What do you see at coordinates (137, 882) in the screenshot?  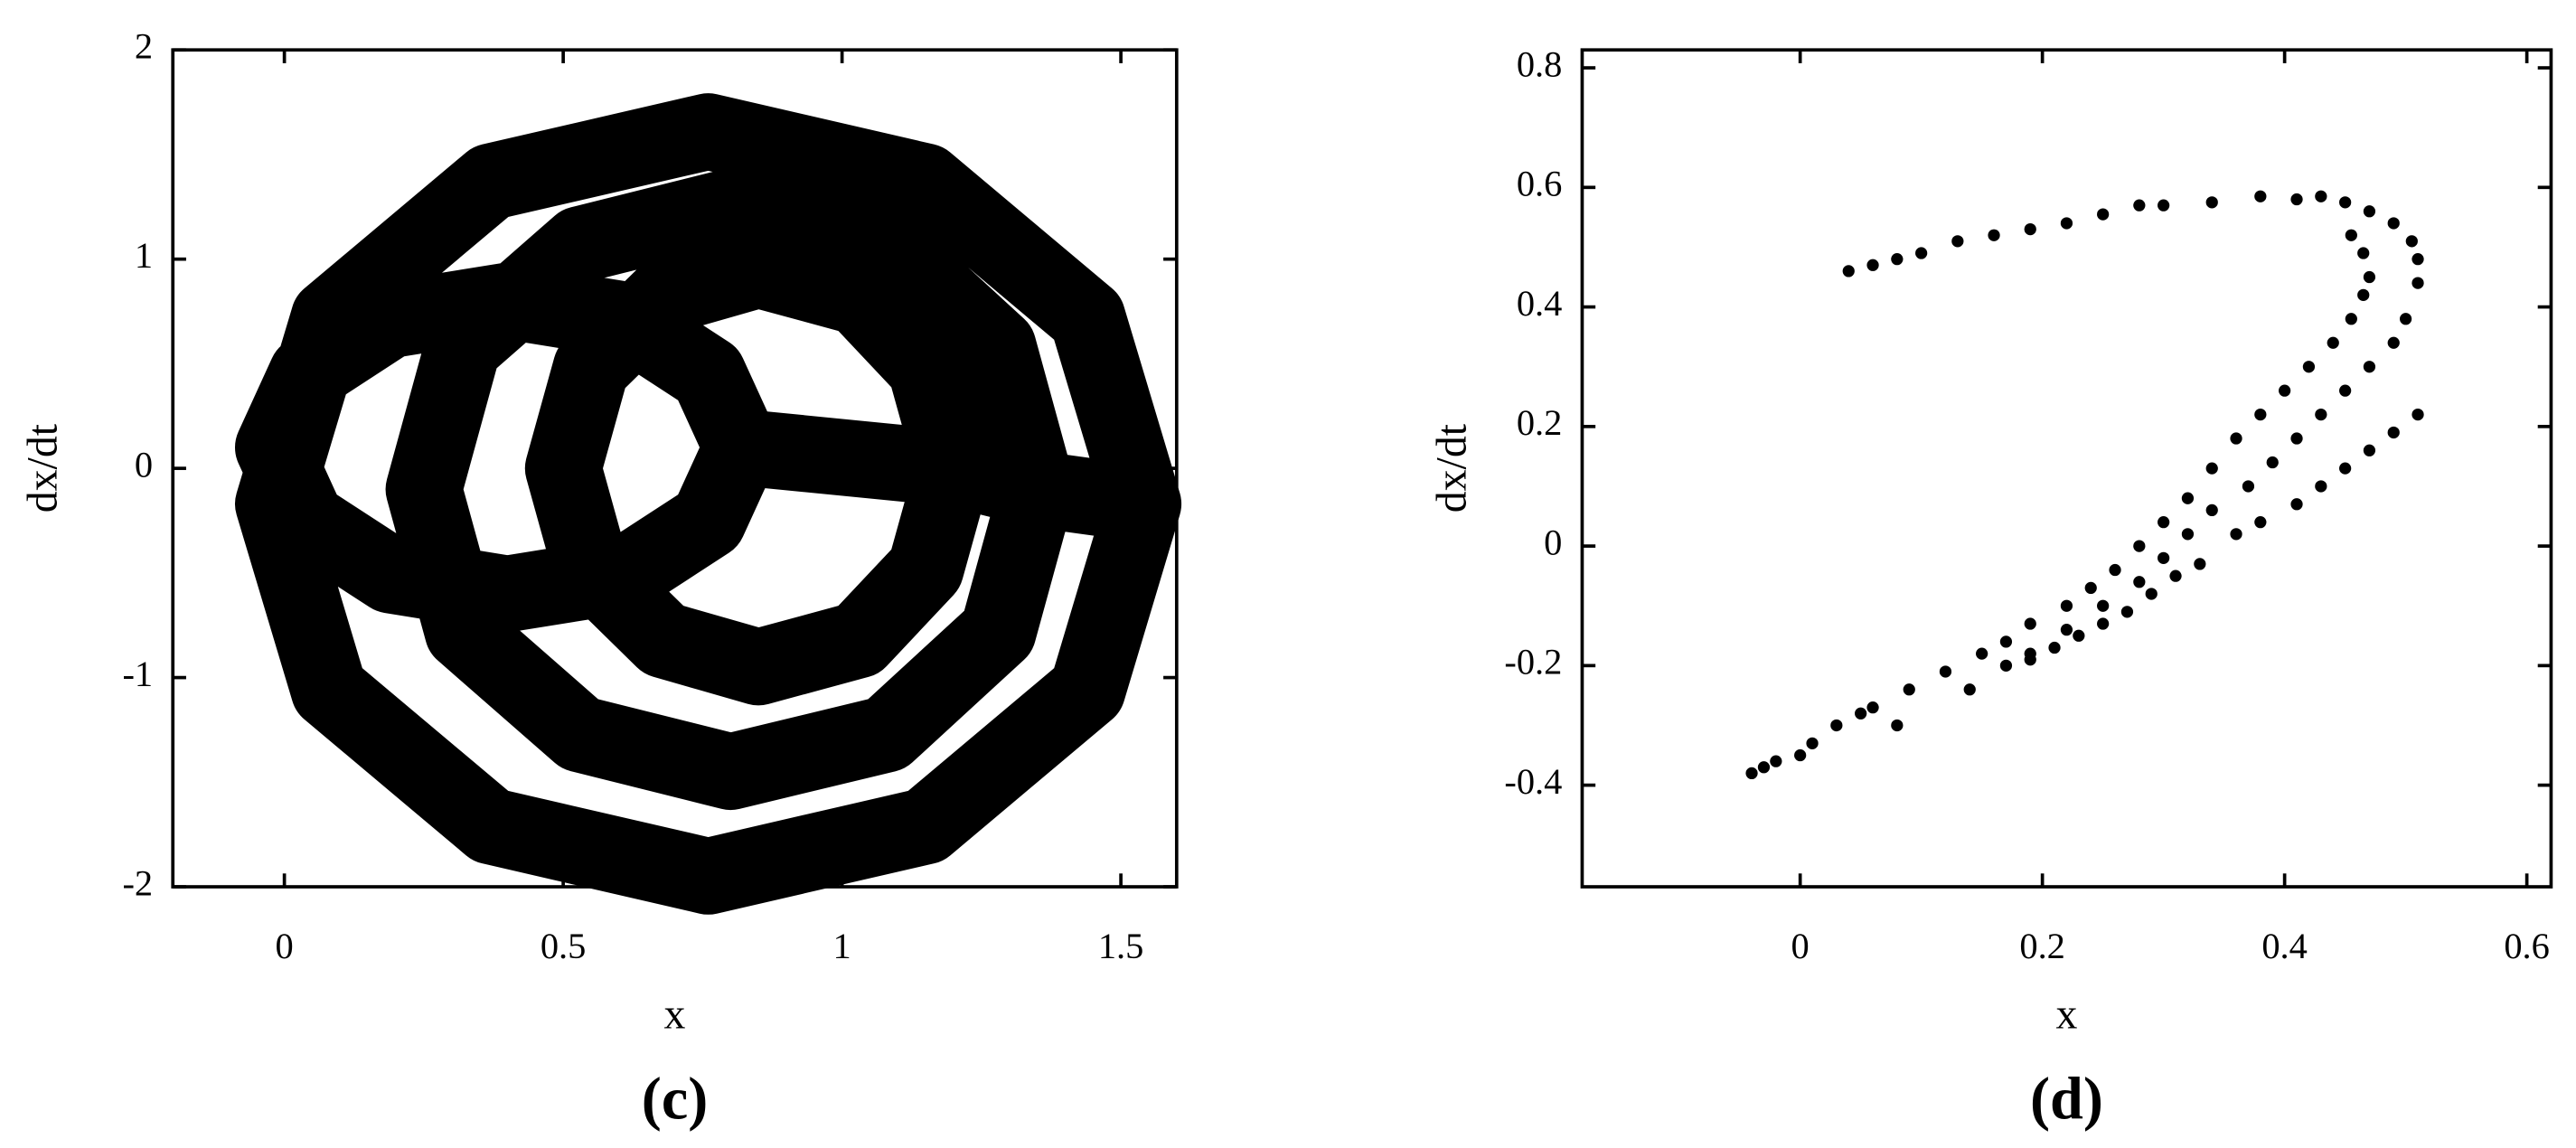 I see `y-tick-label: -2` at bounding box center [137, 882].